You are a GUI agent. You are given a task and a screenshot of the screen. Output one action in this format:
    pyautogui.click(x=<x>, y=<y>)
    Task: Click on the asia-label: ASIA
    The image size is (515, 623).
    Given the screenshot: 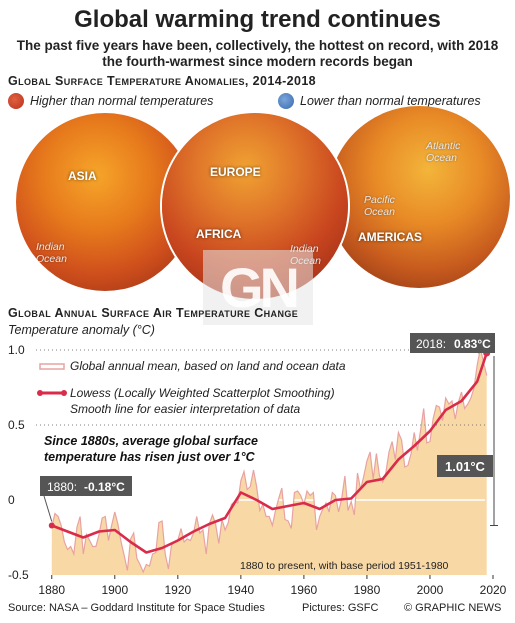 What is the action you would take?
    pyautogui.click(x=82, y=176)
    